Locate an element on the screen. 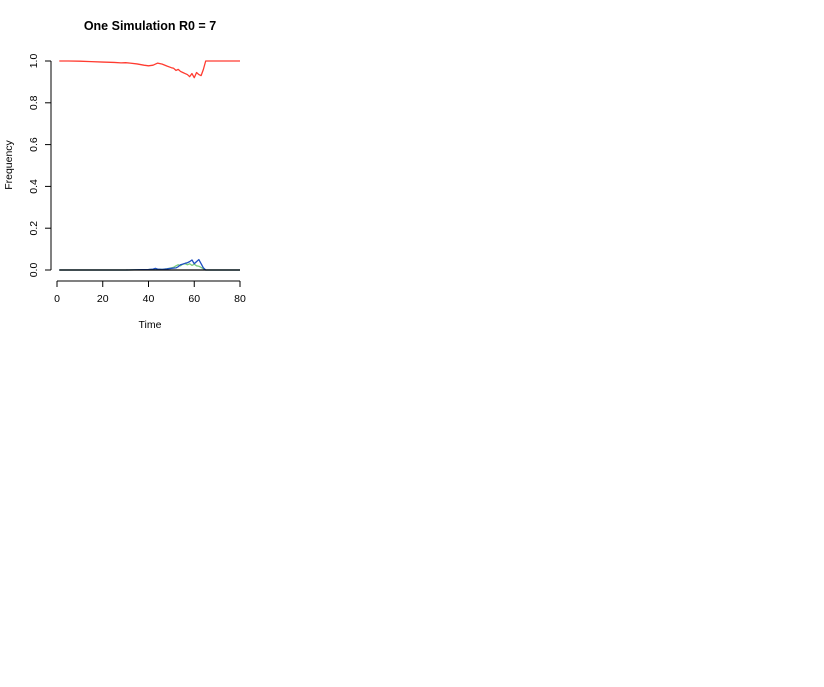 The width and height of the screenshot is (824, 687). x-tick-label: 40 is located at coordinates (149, 299).